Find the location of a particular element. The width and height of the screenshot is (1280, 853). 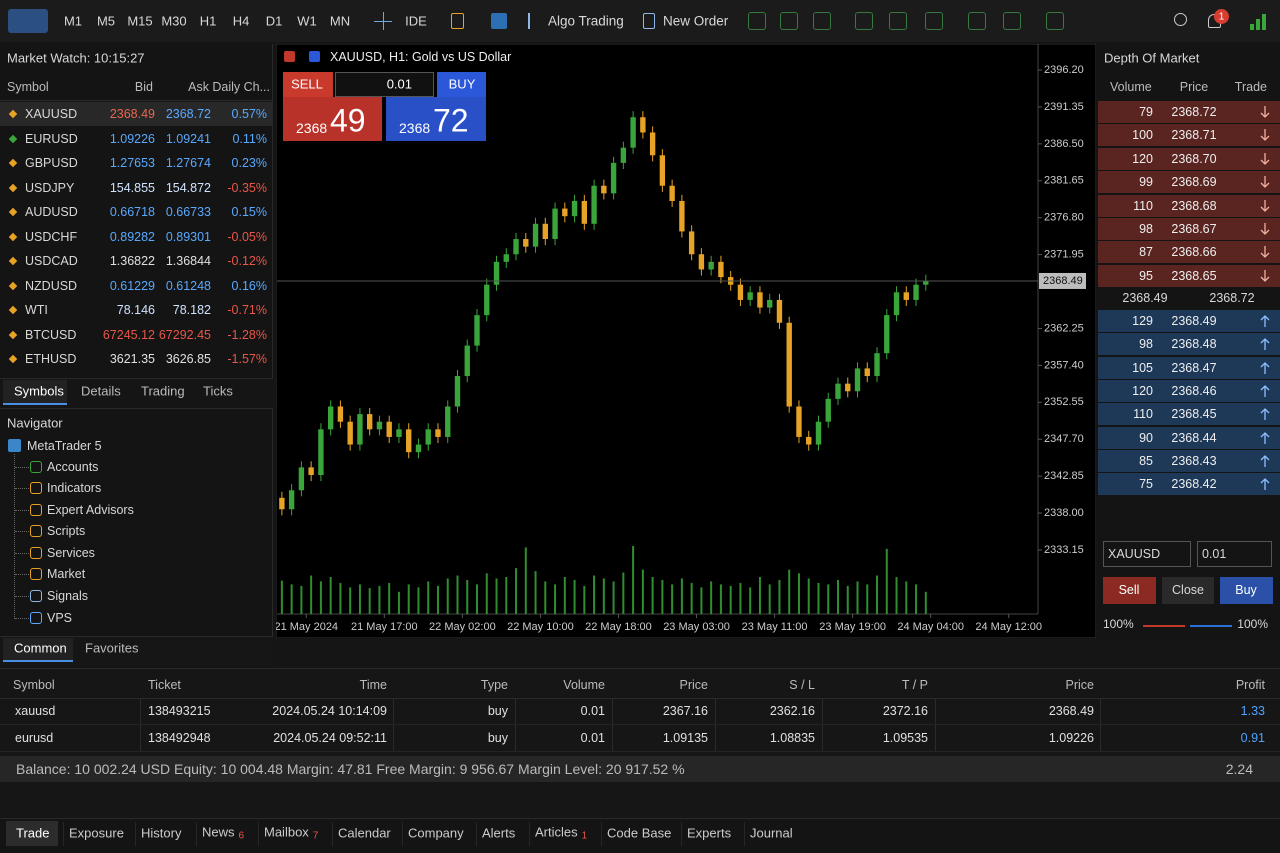

tab-label: Experts is located at coordinates (709, 833).